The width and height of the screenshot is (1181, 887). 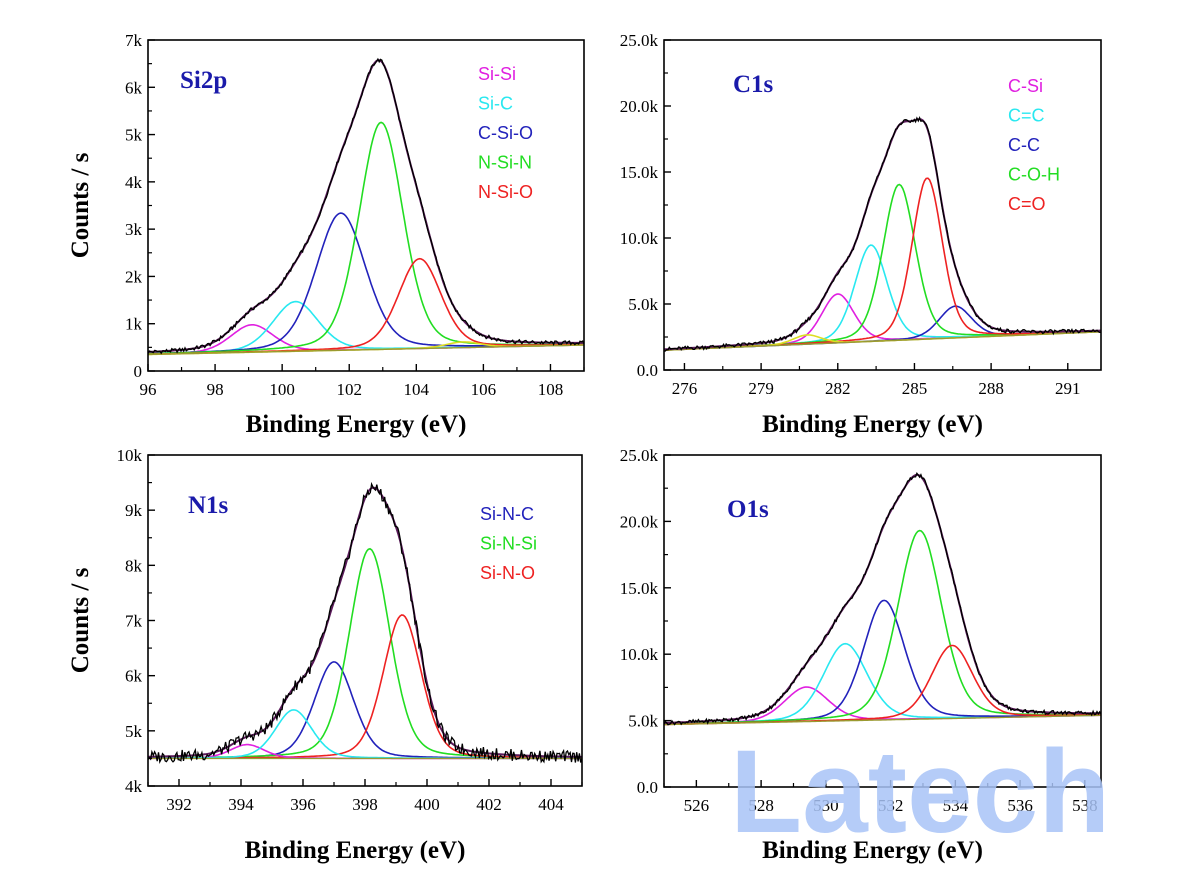 I want to click on watermark-logo: Latech, so click(x=920, y=792).